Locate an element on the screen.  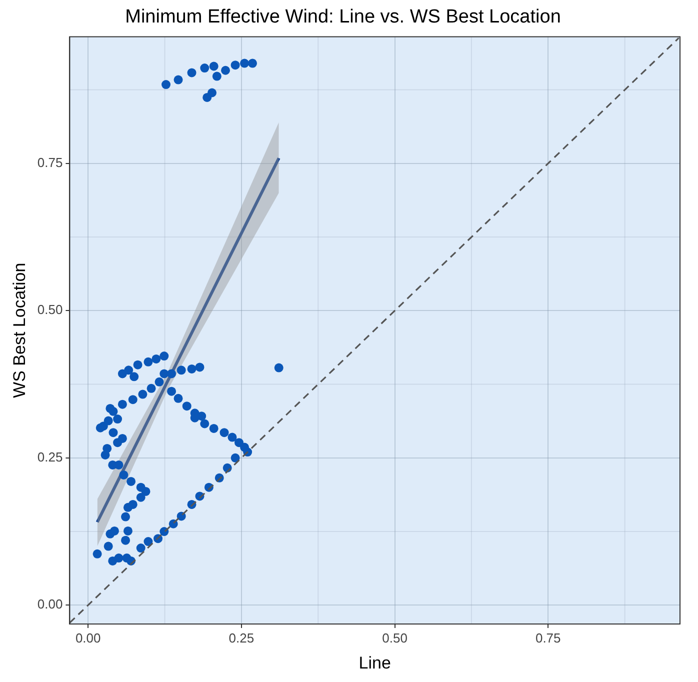
y-tick-label: 0.25 is located at coordinates (50, 456).